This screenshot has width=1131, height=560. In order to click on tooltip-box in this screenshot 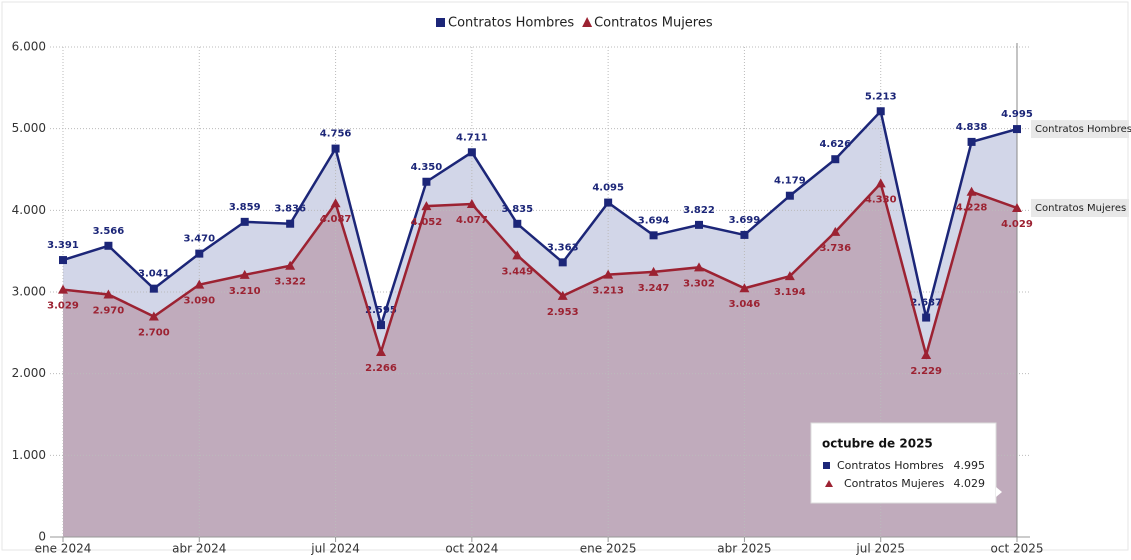, I will do `click(903, 463)`.